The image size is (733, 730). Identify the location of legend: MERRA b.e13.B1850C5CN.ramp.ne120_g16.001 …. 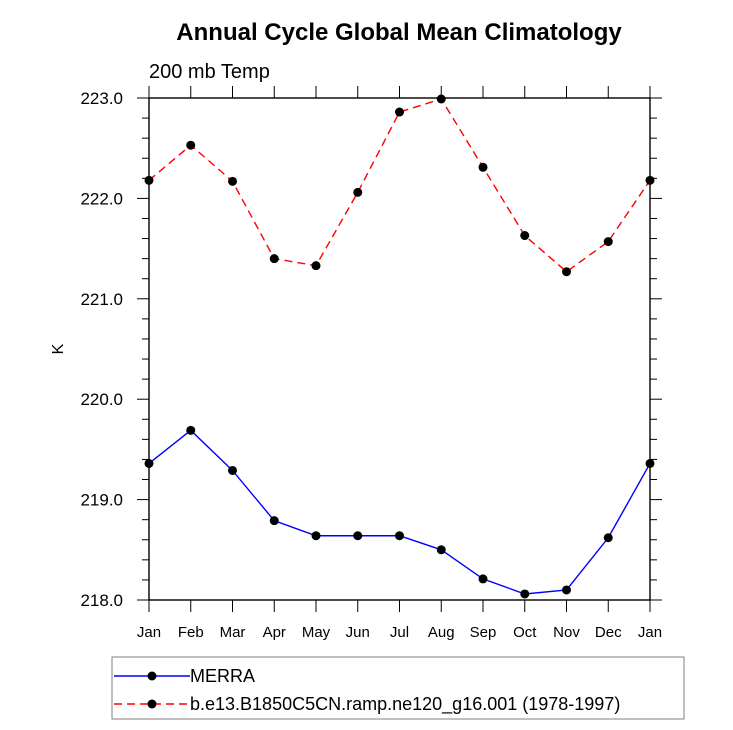
(398, 688).